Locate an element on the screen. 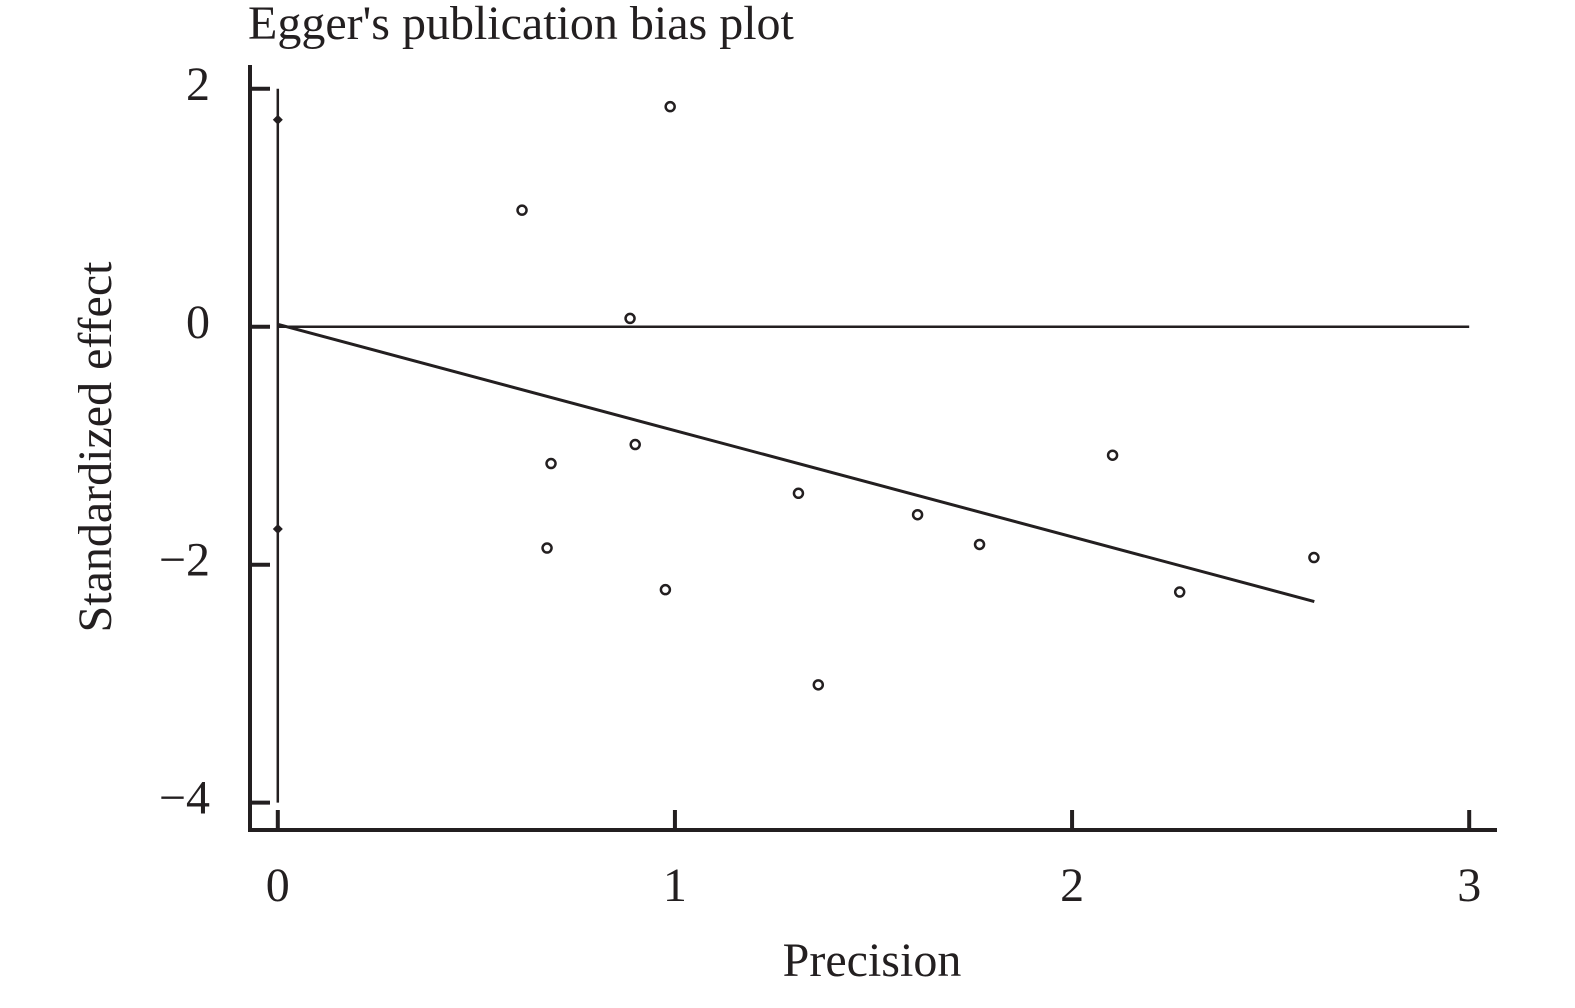 This screenshot has height=1008, width=1575. x-tick-label: 3 is located at coordinates (1469, 885).